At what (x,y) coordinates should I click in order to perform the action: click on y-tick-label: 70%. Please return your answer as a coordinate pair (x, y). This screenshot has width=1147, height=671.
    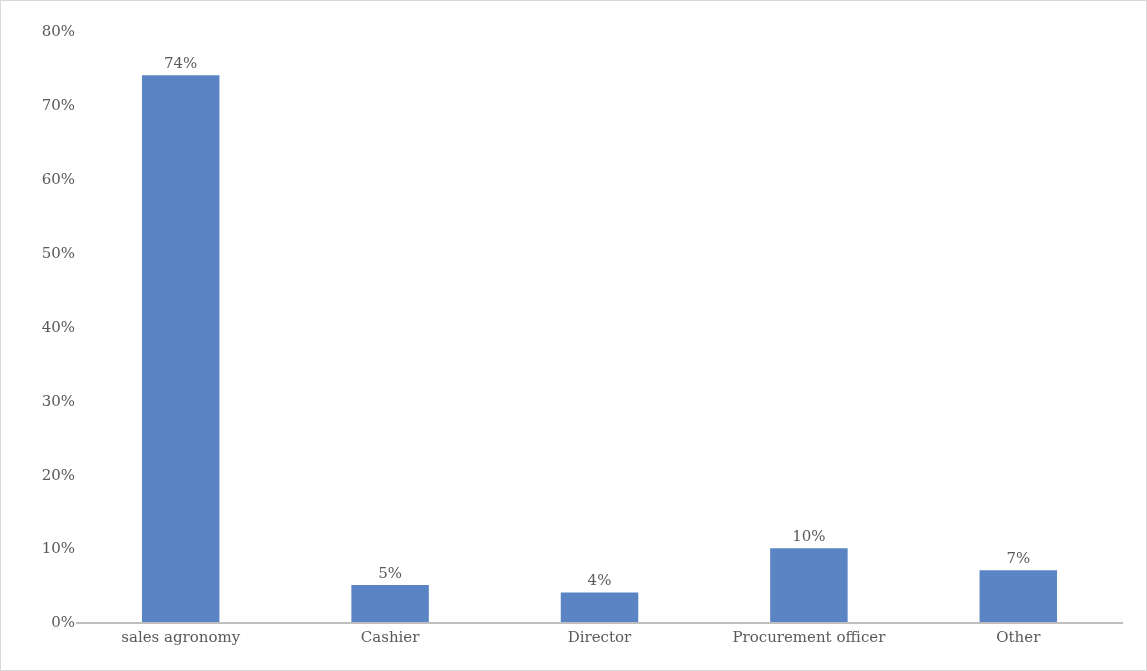
    Looking at the image, I should click on (58, 105).